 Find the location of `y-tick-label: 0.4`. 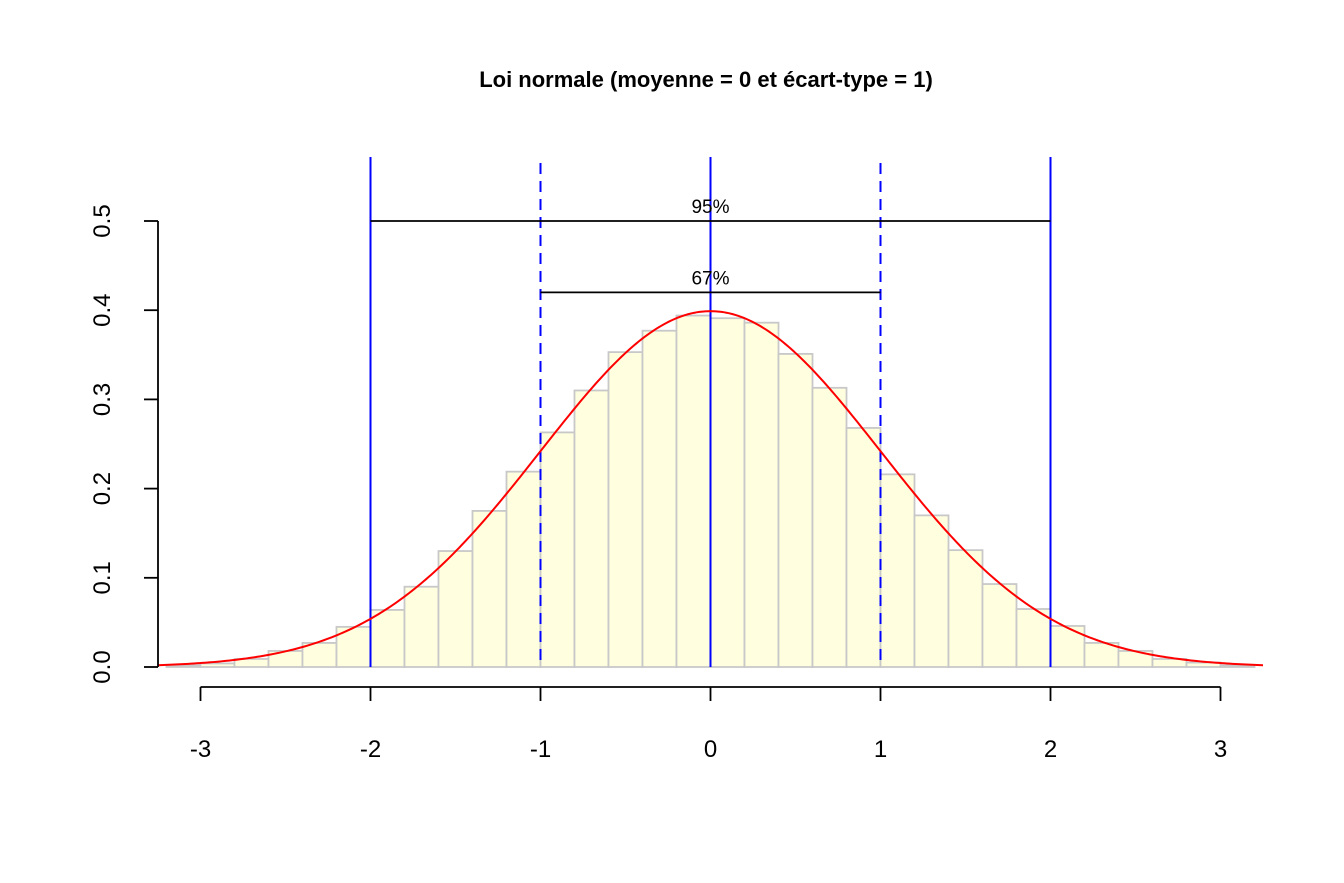

y-tick-label: 0.4 is located at coordinates (102, 310).